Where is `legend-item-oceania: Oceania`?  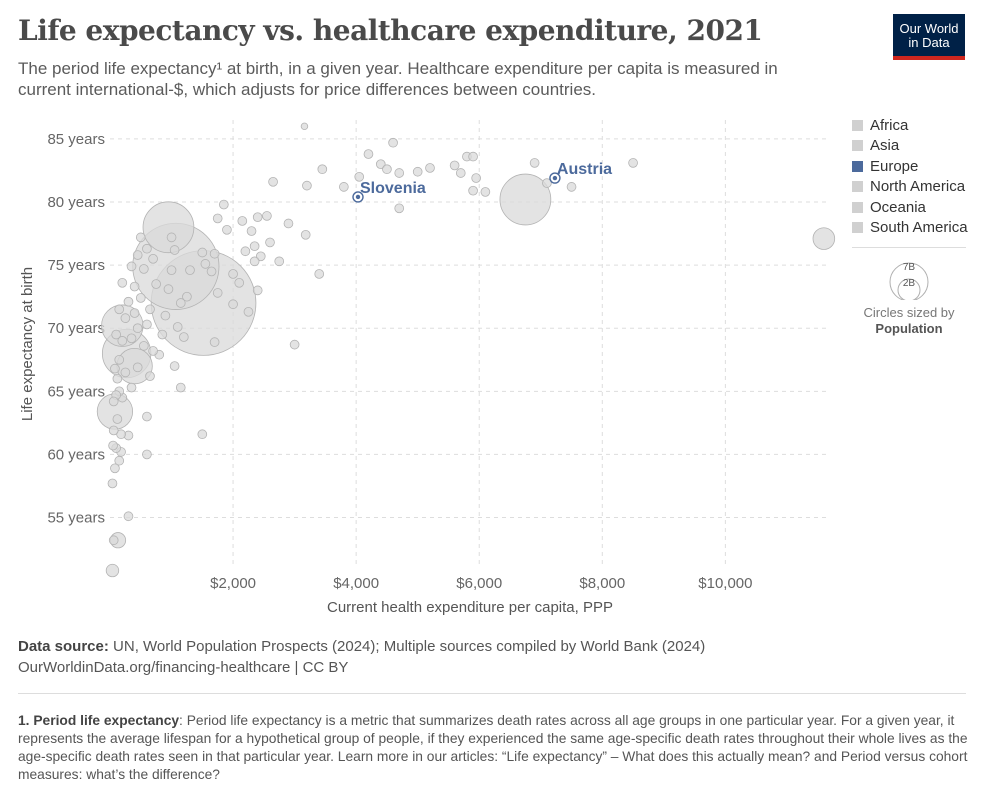
legend-item-oceania: Oceania is located at coordinates (910, 207).